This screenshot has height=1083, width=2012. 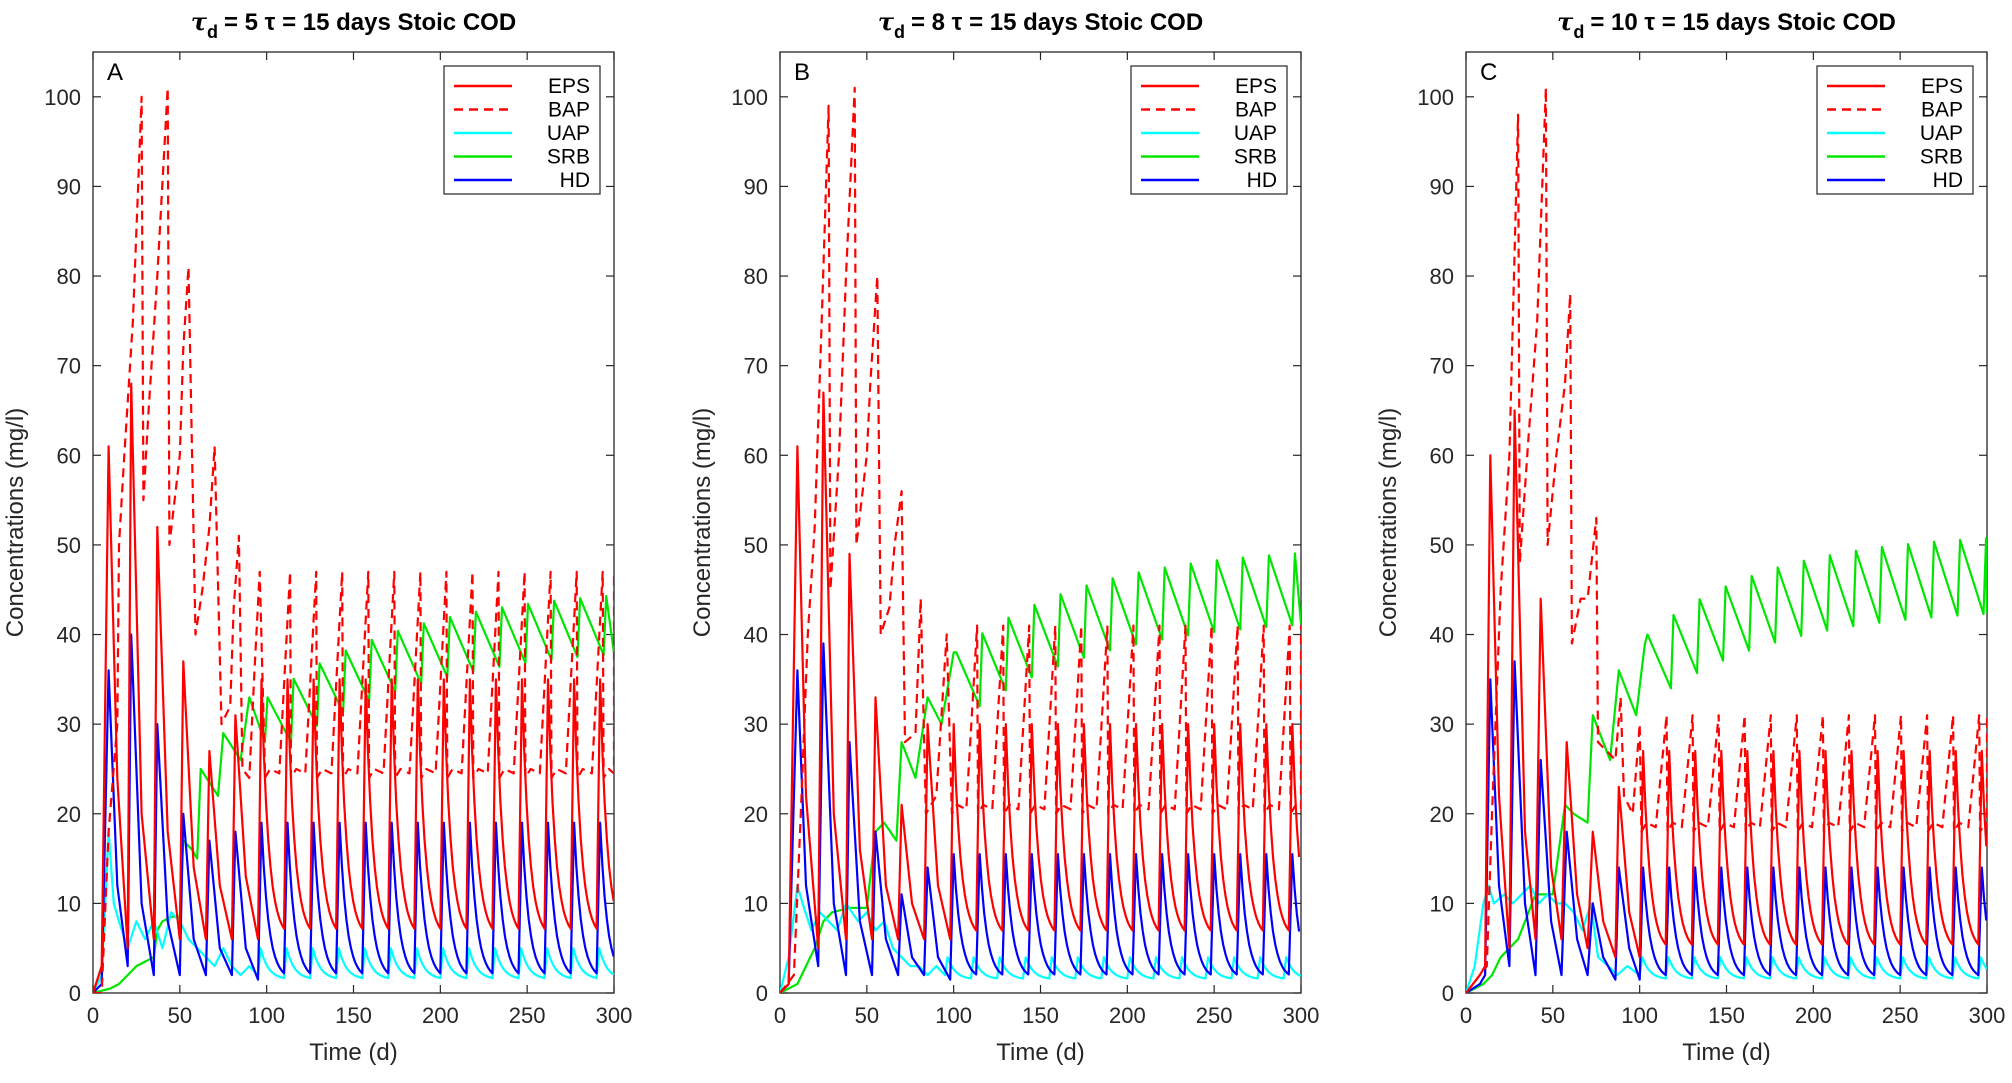 What do you see at coordinates (75, 993) in the screenshot?
I see `y-tick-label: 0` at bounding box center [75, 993].